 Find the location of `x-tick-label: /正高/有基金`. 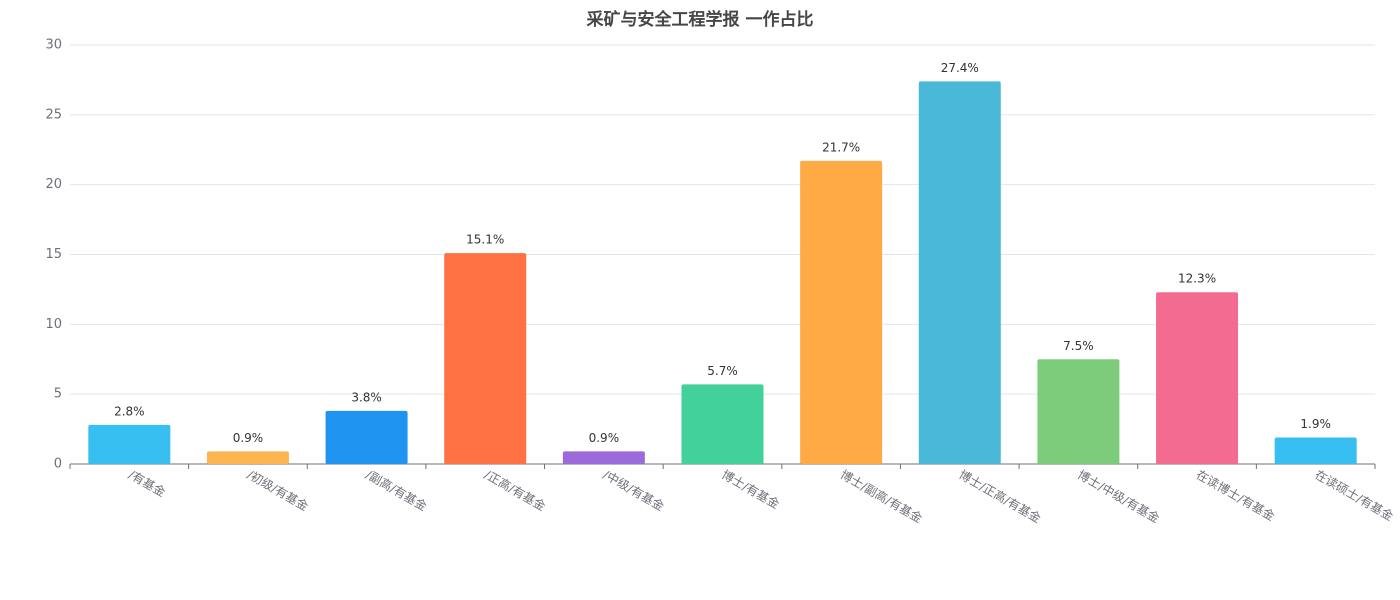

x-tick-label: /正高/有基金 is located at coordinates (515, 490).